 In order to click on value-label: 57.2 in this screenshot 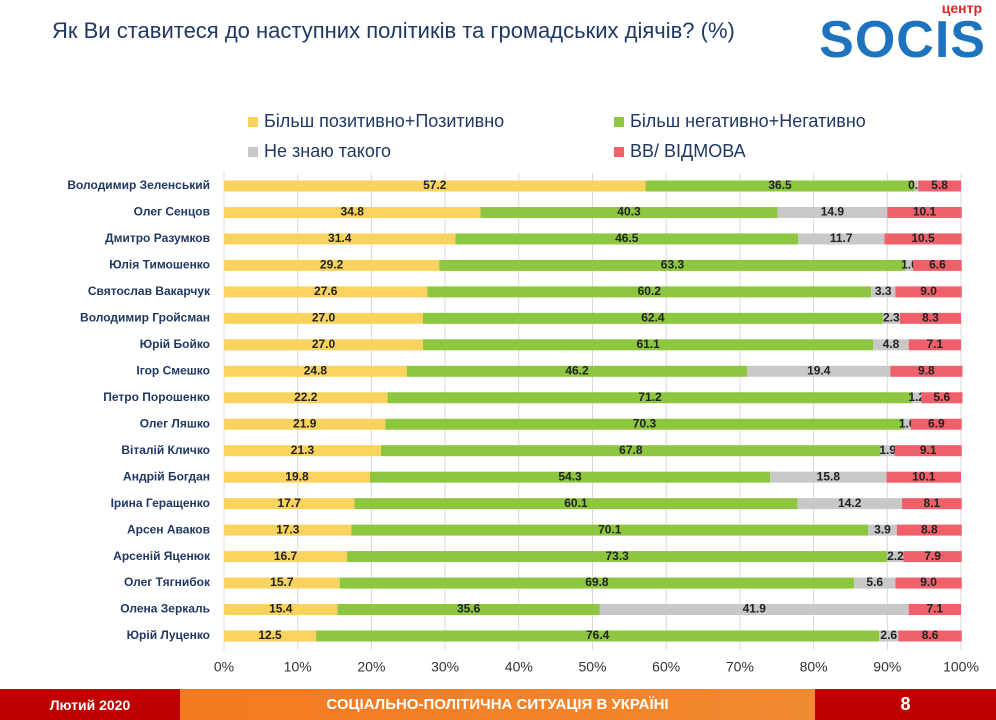, I will do `click(435, 185)`.